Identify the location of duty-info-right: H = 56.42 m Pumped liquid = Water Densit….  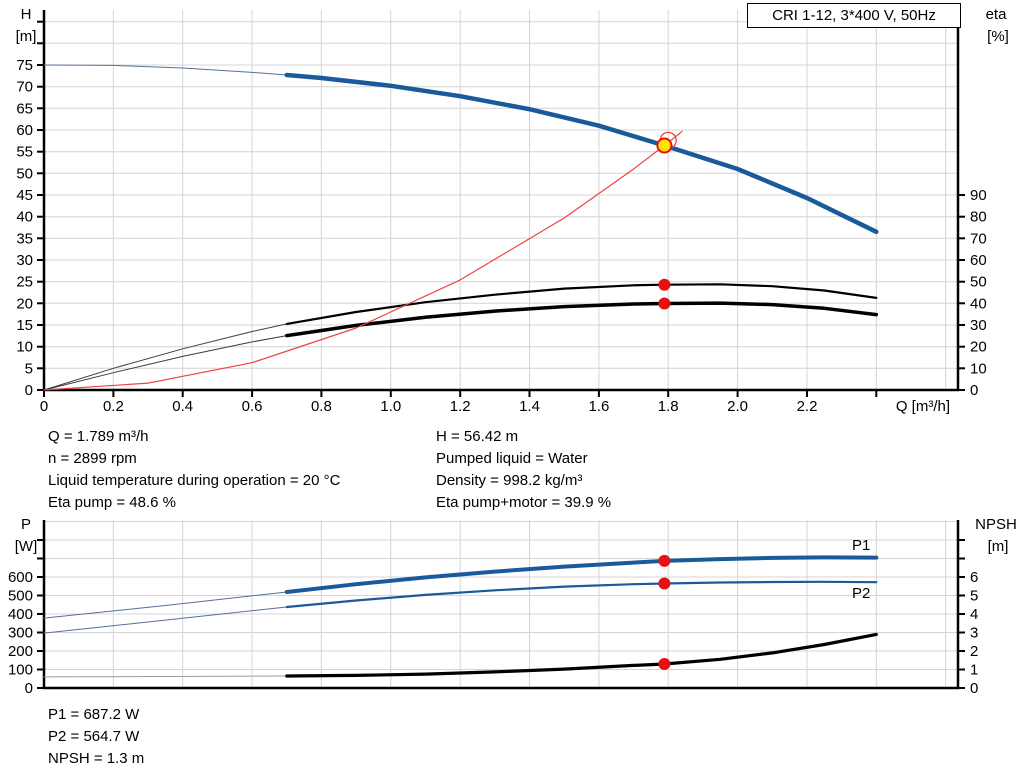
(523, 470).